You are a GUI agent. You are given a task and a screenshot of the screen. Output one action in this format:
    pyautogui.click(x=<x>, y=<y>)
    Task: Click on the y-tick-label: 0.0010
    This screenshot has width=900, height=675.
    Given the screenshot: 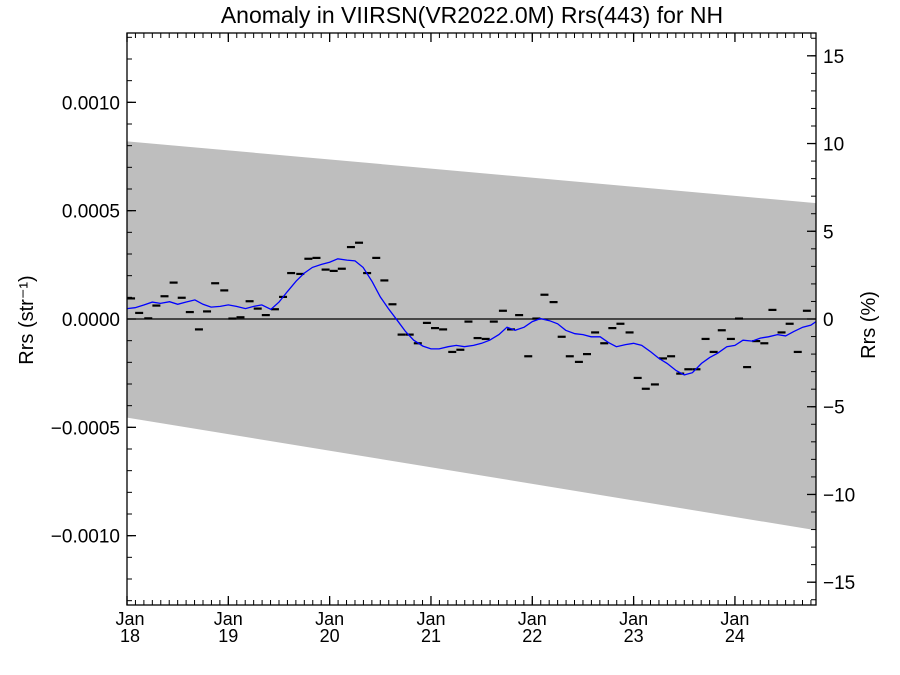 What is the action you would take?
    pyautogui.click(x=91, y=103)
    